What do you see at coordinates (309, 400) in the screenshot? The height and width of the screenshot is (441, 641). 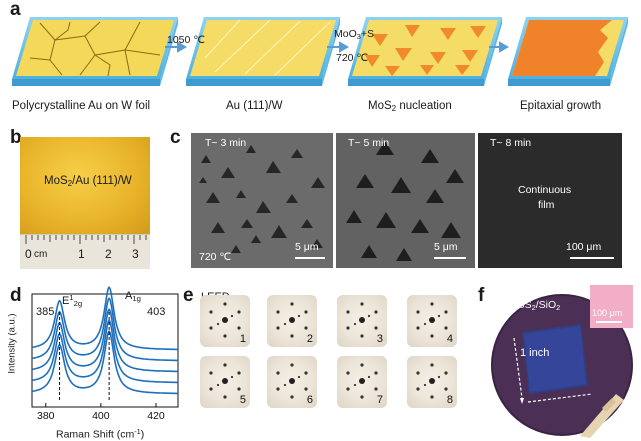 I see `leed-number: 6` at bounding box center [309, 400].